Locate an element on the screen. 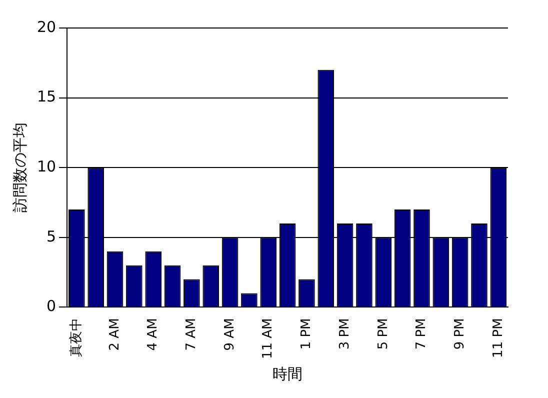  x-tick-label: 1 PM is located at coordinates (306, 334).